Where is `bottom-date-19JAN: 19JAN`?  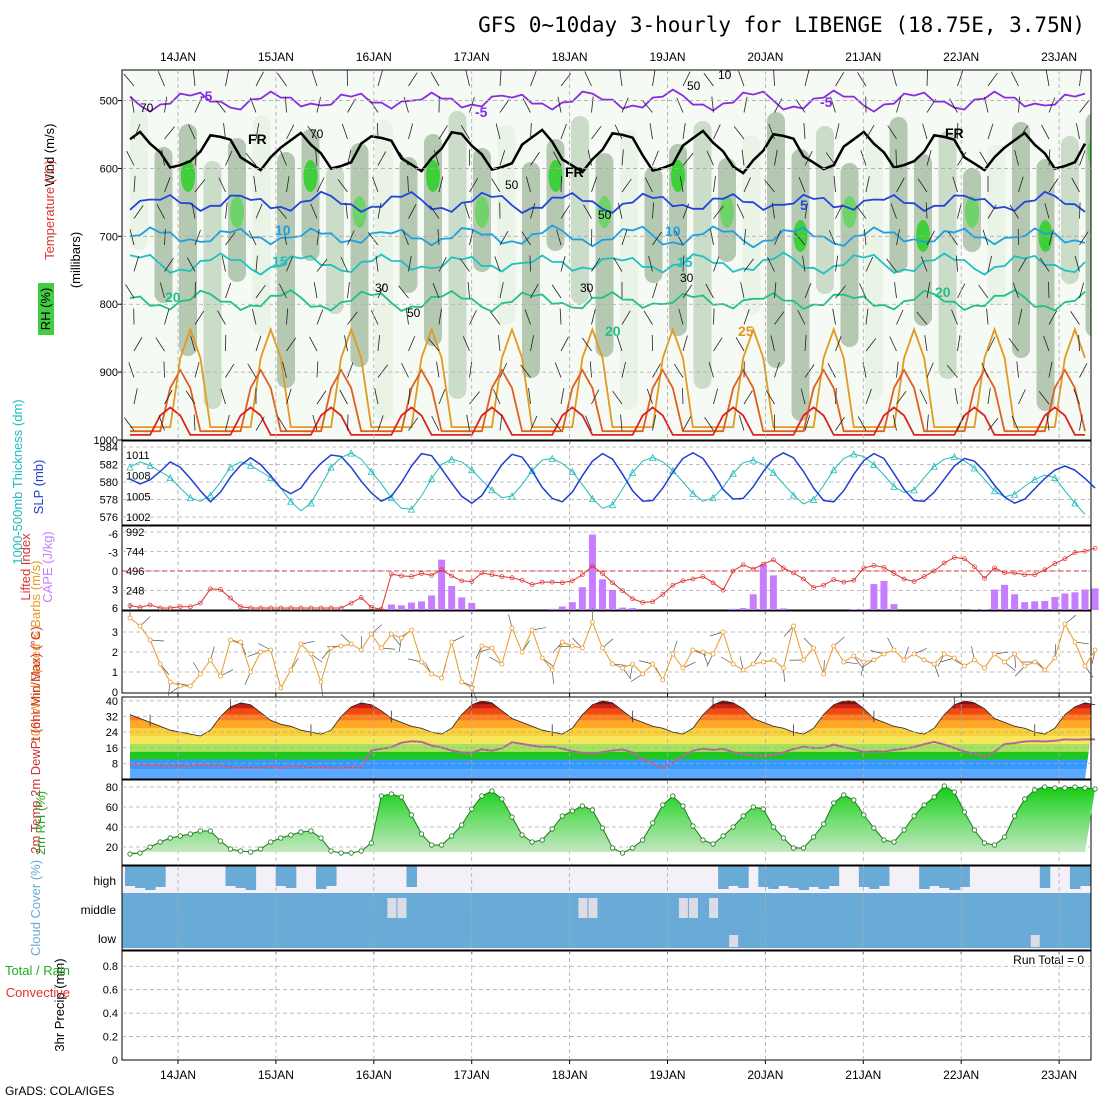 bottom-date-19JAN: 19JAN is located at coordinates (667, 1075).